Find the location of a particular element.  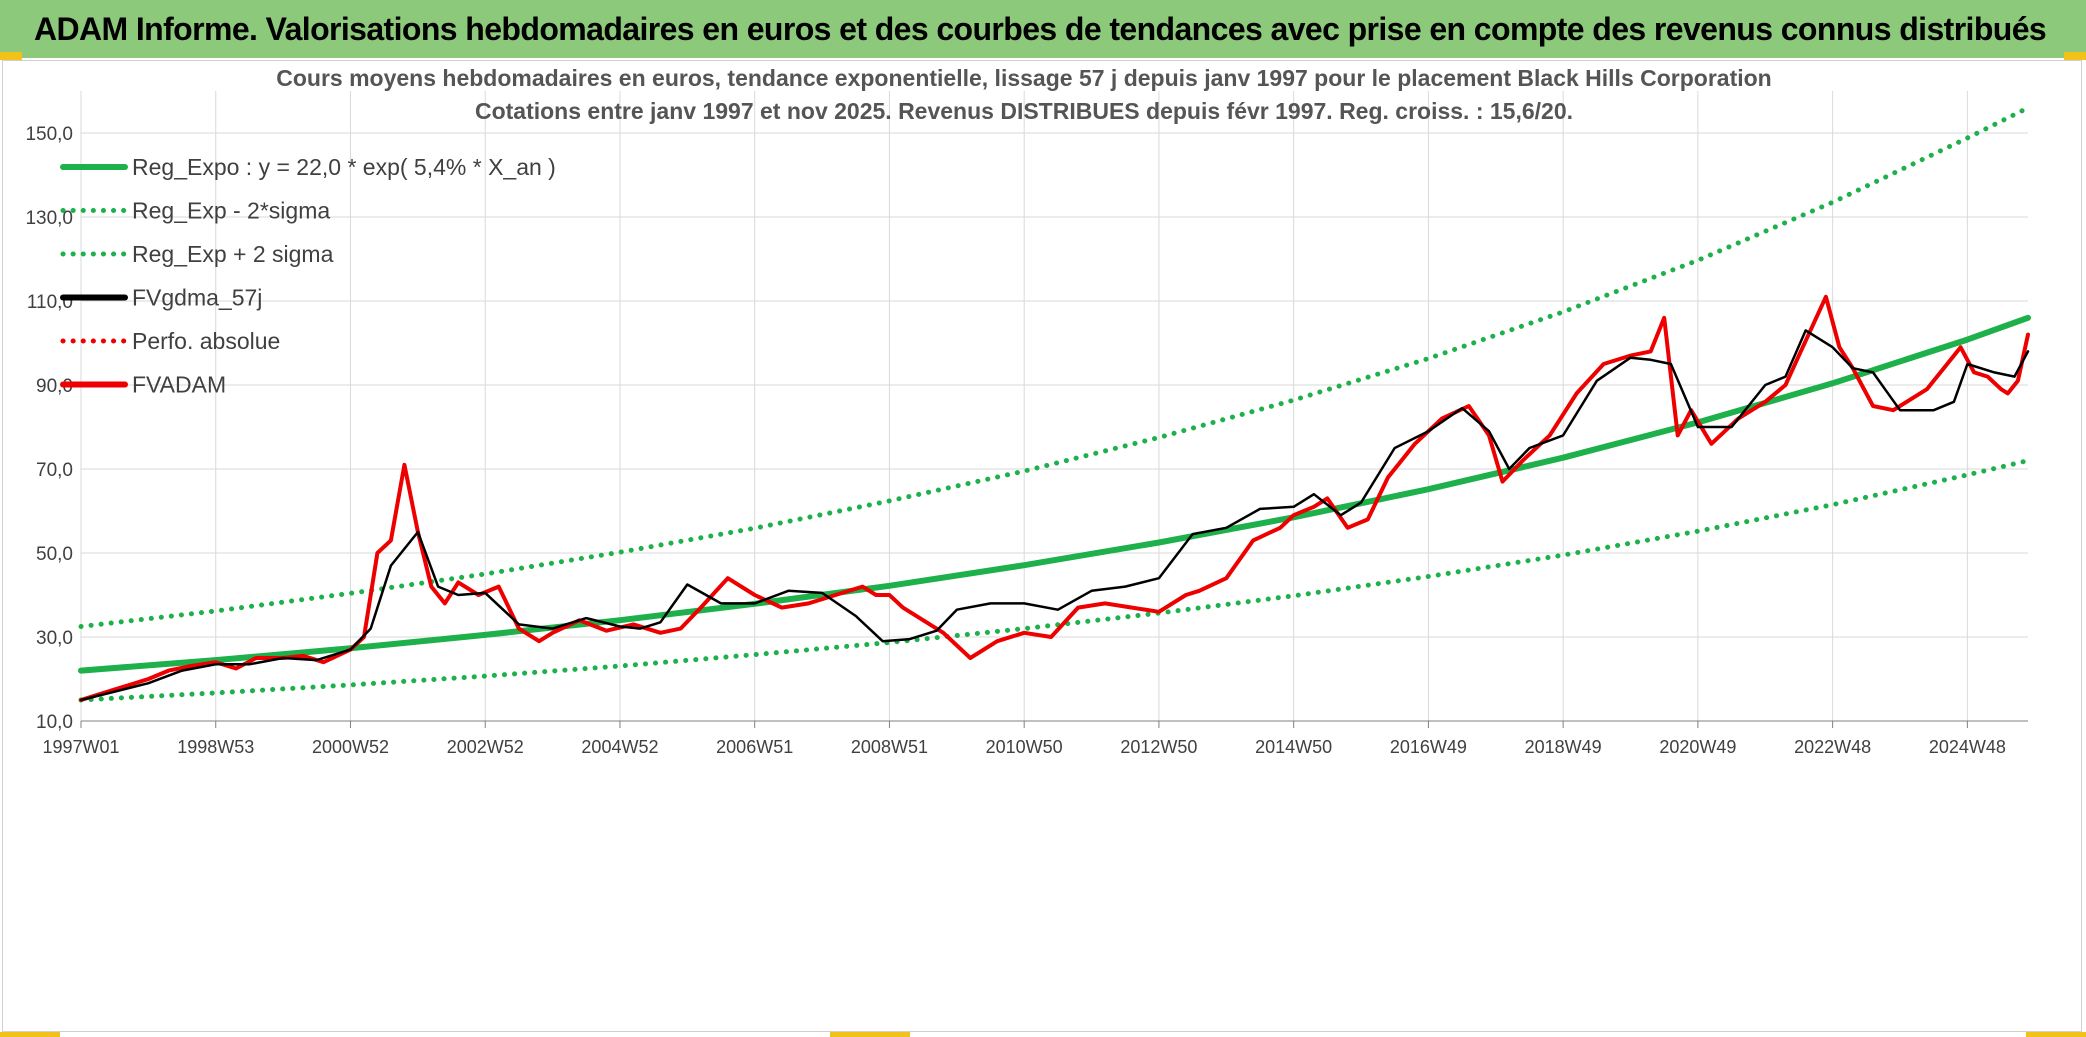

y-tick-label: 90,0 is located at coordinates (54, 386).